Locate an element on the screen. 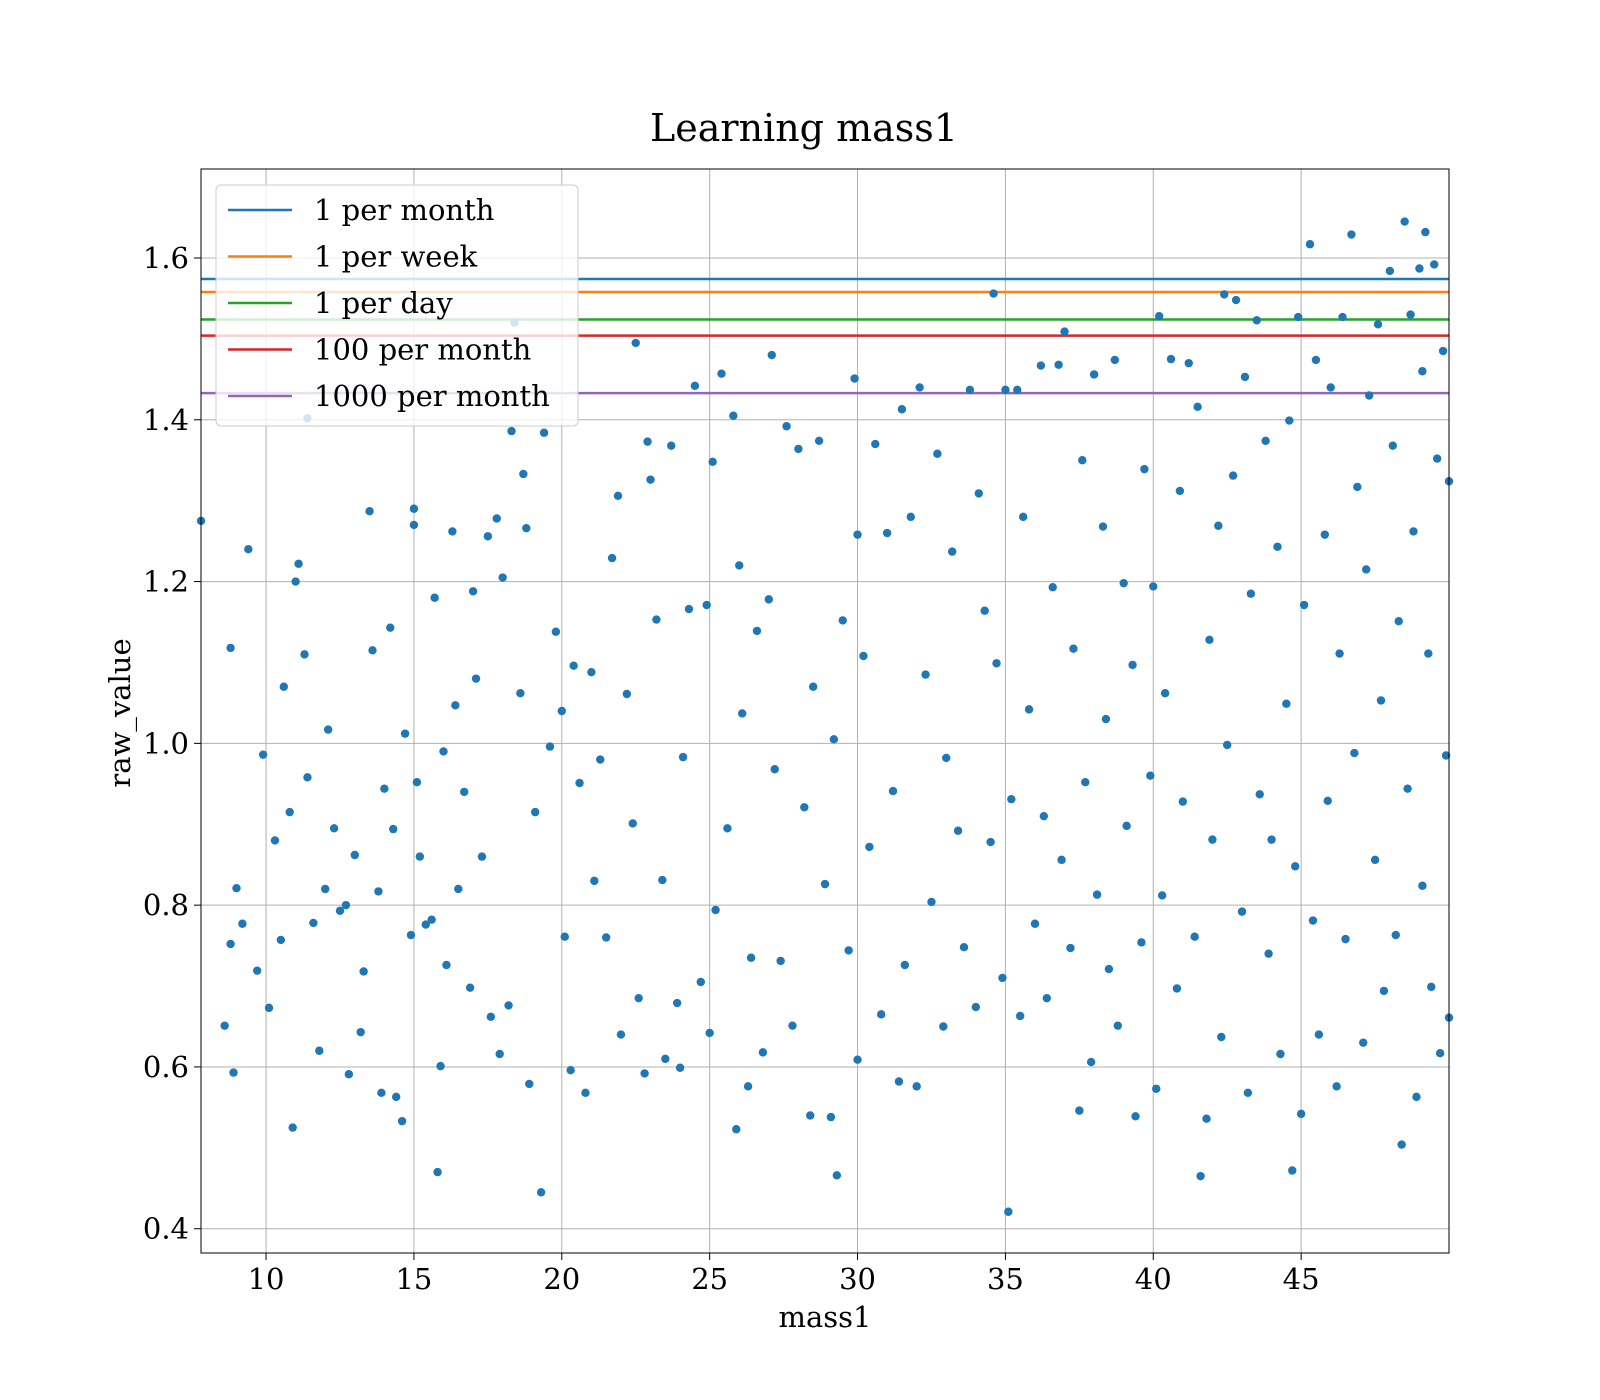 The height and width of the screenshot is (1400, 1600). legend-label: 1 per day is located at coordinates (383, 303).